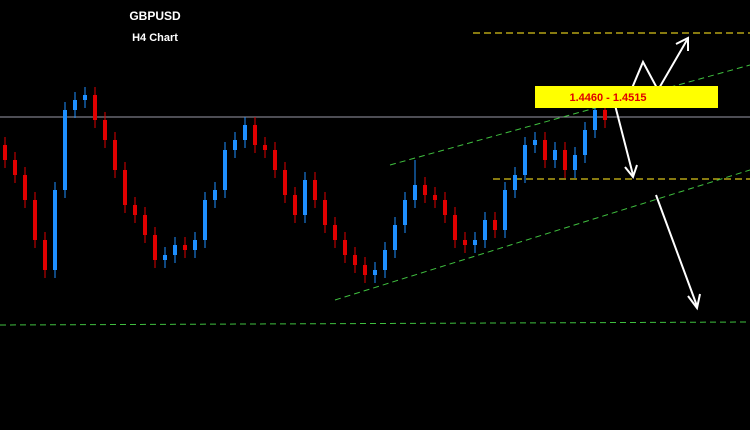 Image resolution: width=750 pixels, height=430 pixels. Describe the element at coordinates (569, 115) in the screenshot. I see `channel-upper` at that location.